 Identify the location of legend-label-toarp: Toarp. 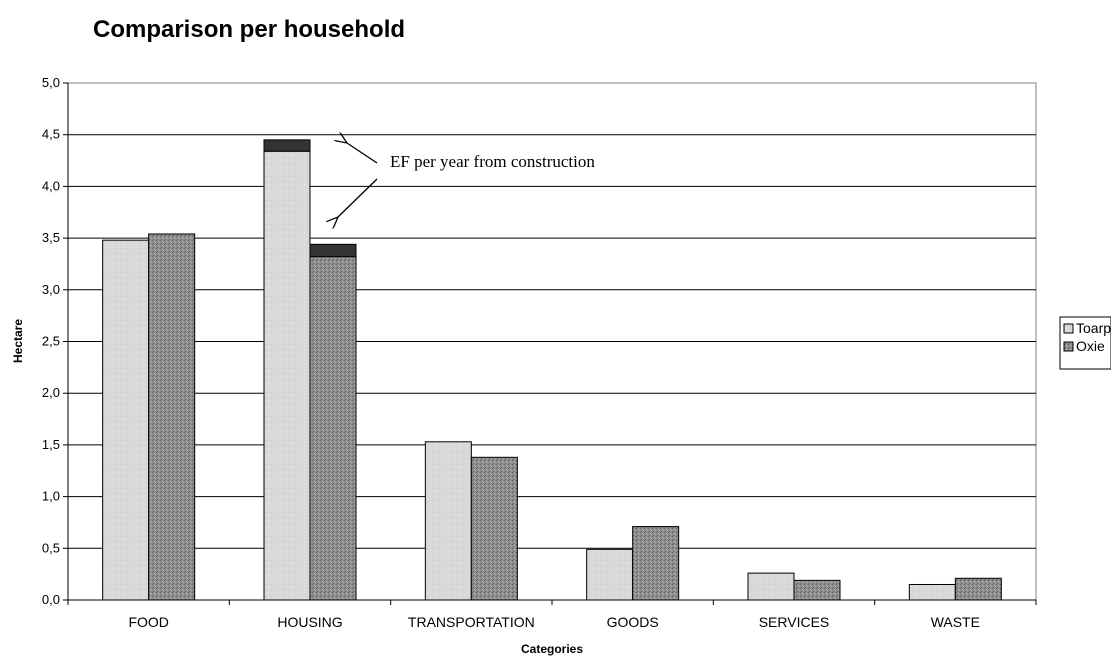
(1093, 328).